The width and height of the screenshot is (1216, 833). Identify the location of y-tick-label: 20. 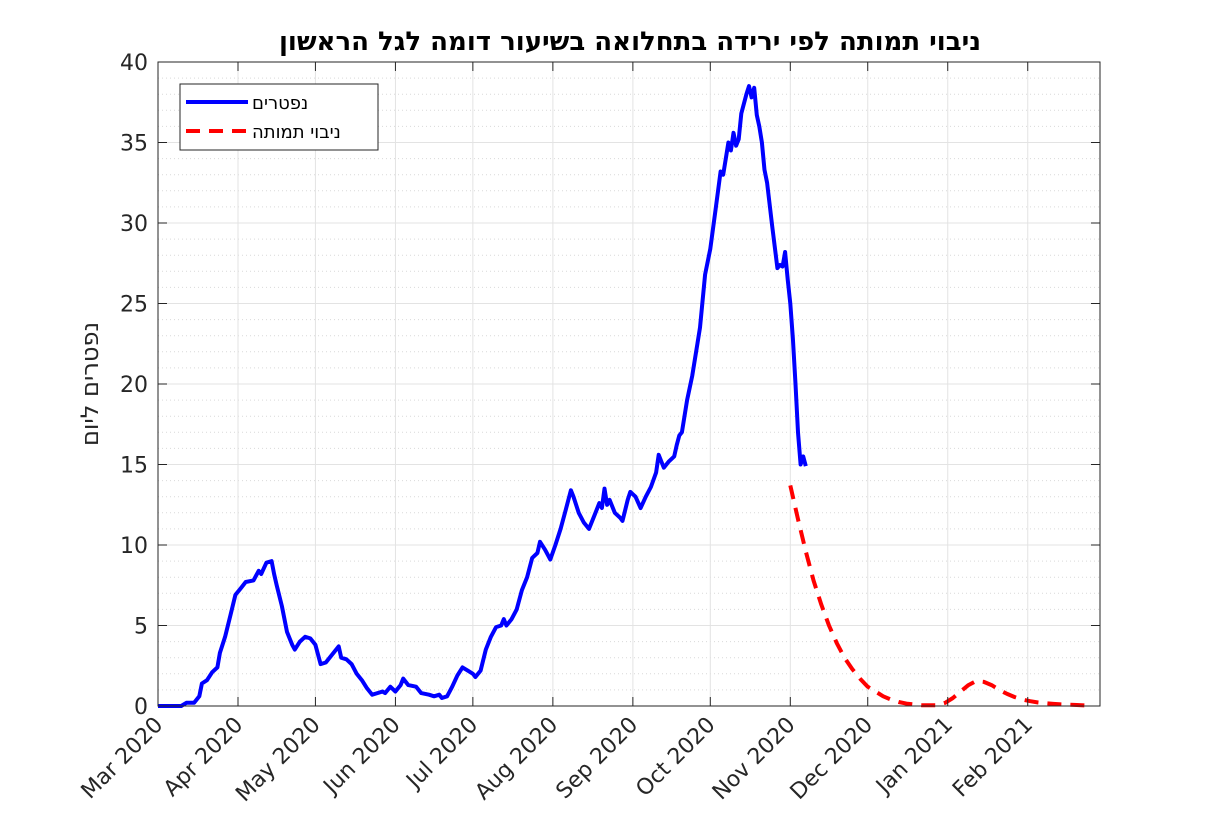
(134, 385).